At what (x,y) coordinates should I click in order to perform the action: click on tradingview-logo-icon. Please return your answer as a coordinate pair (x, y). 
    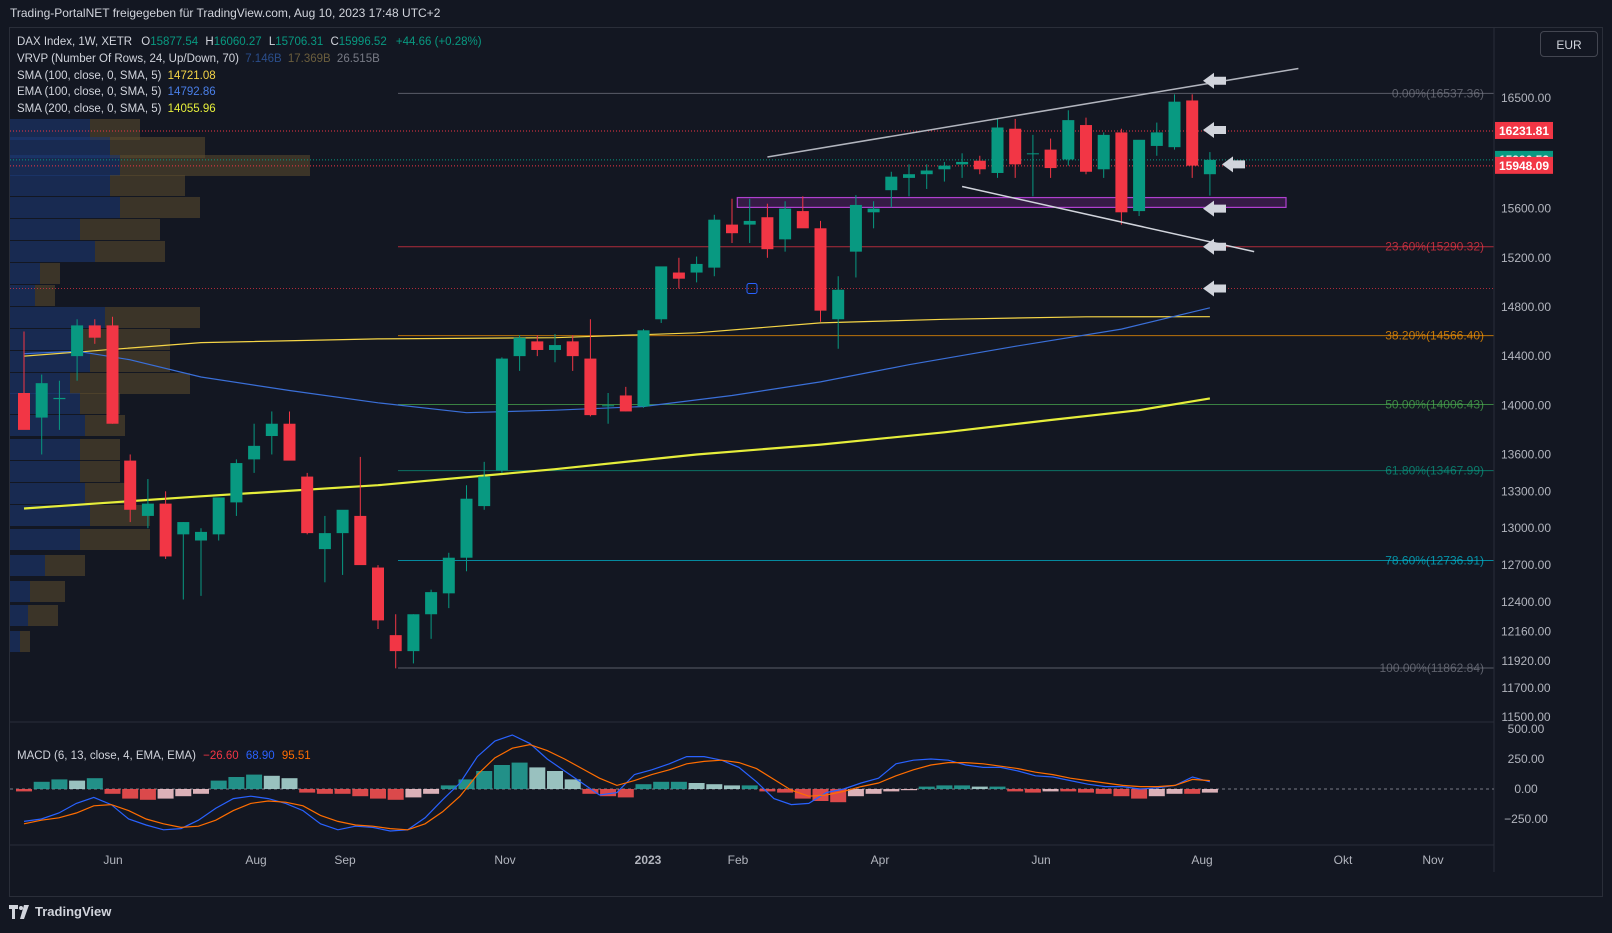
    Looking at the image, I should click on (19, 911).